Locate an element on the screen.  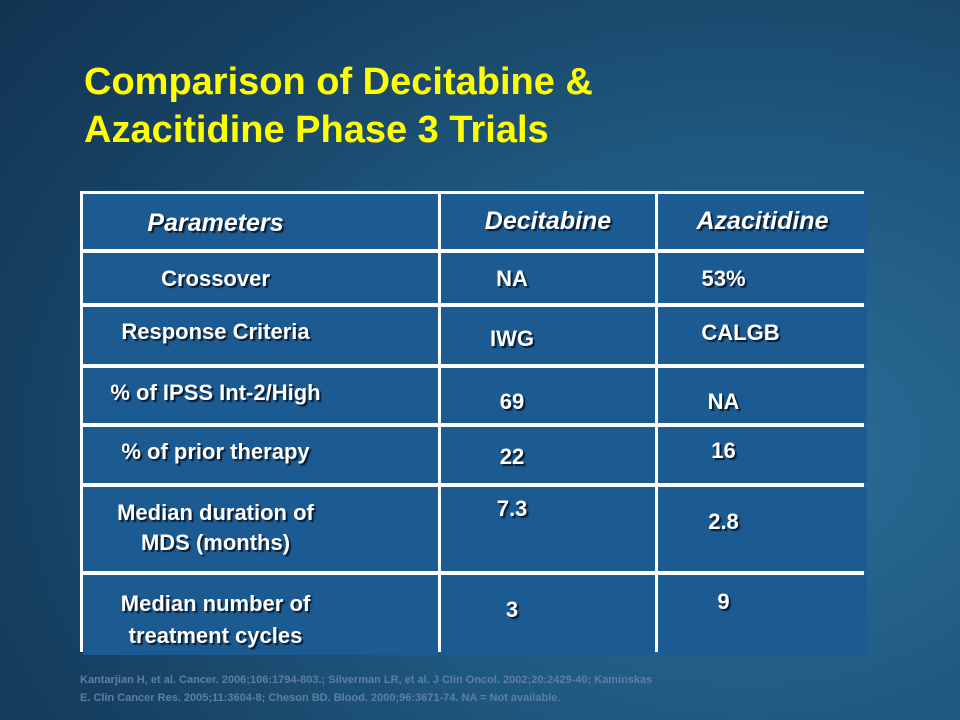
header-parameters: Parameters is located at coordinates (260, 221).